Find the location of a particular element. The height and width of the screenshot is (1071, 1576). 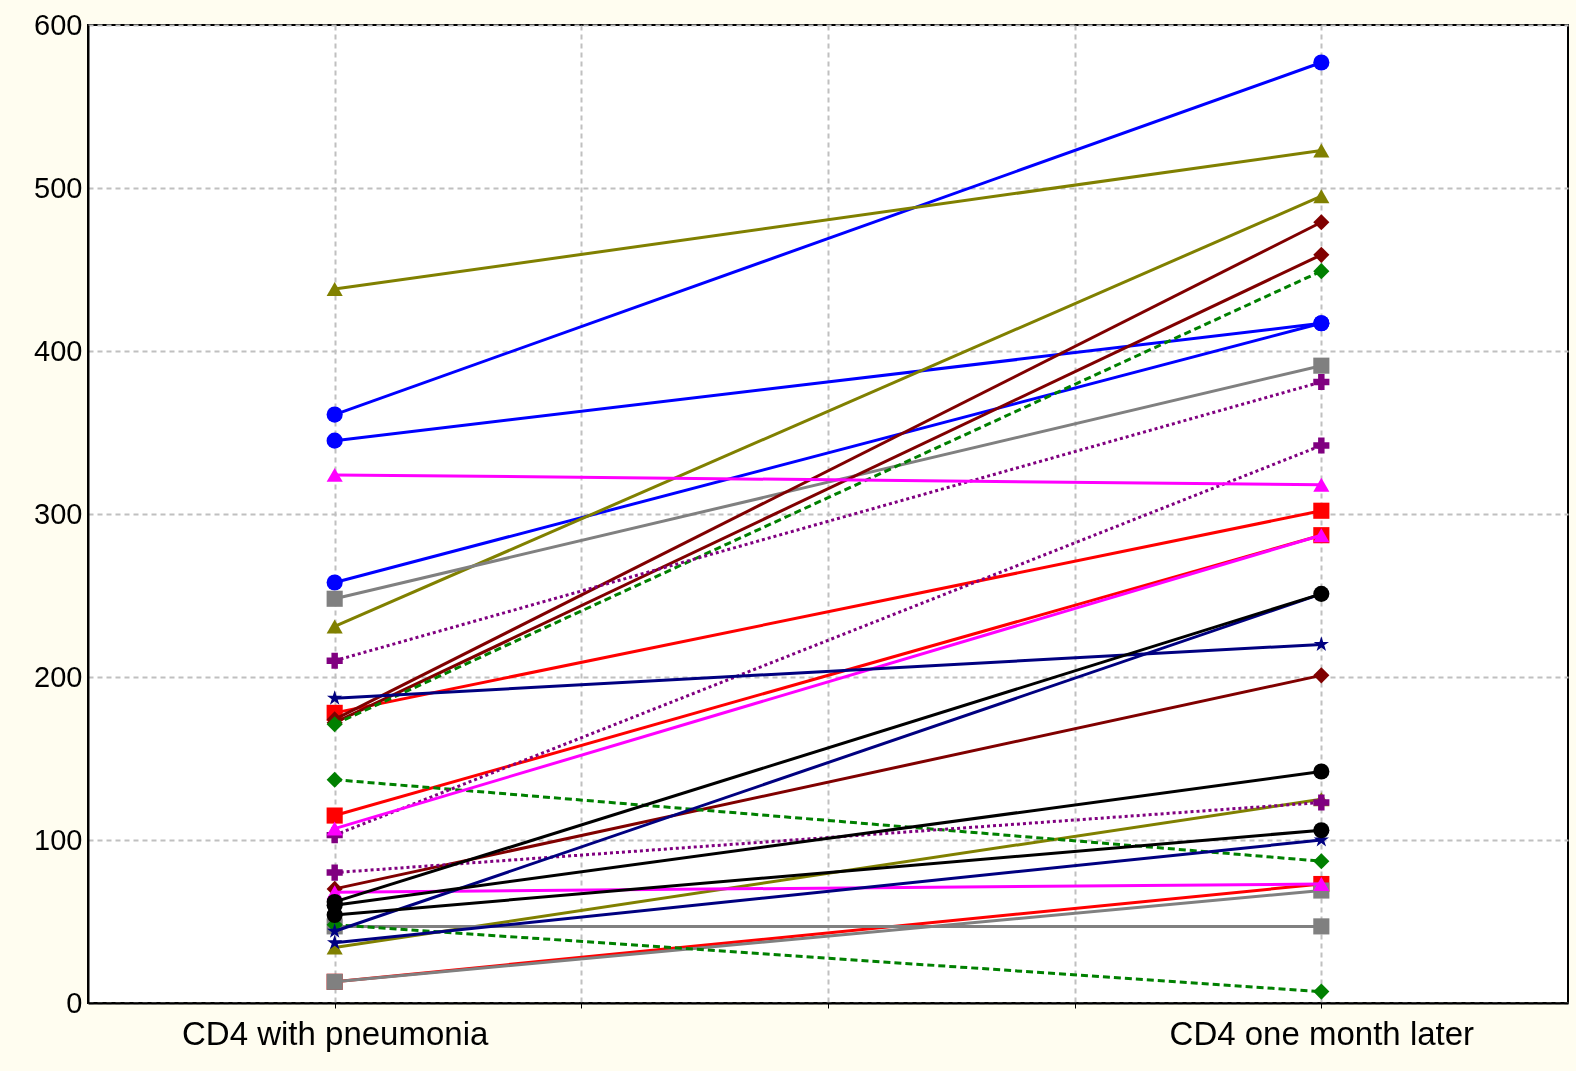

x-tick-label: CD4 one month later is located at coordinates (1322, 1033).